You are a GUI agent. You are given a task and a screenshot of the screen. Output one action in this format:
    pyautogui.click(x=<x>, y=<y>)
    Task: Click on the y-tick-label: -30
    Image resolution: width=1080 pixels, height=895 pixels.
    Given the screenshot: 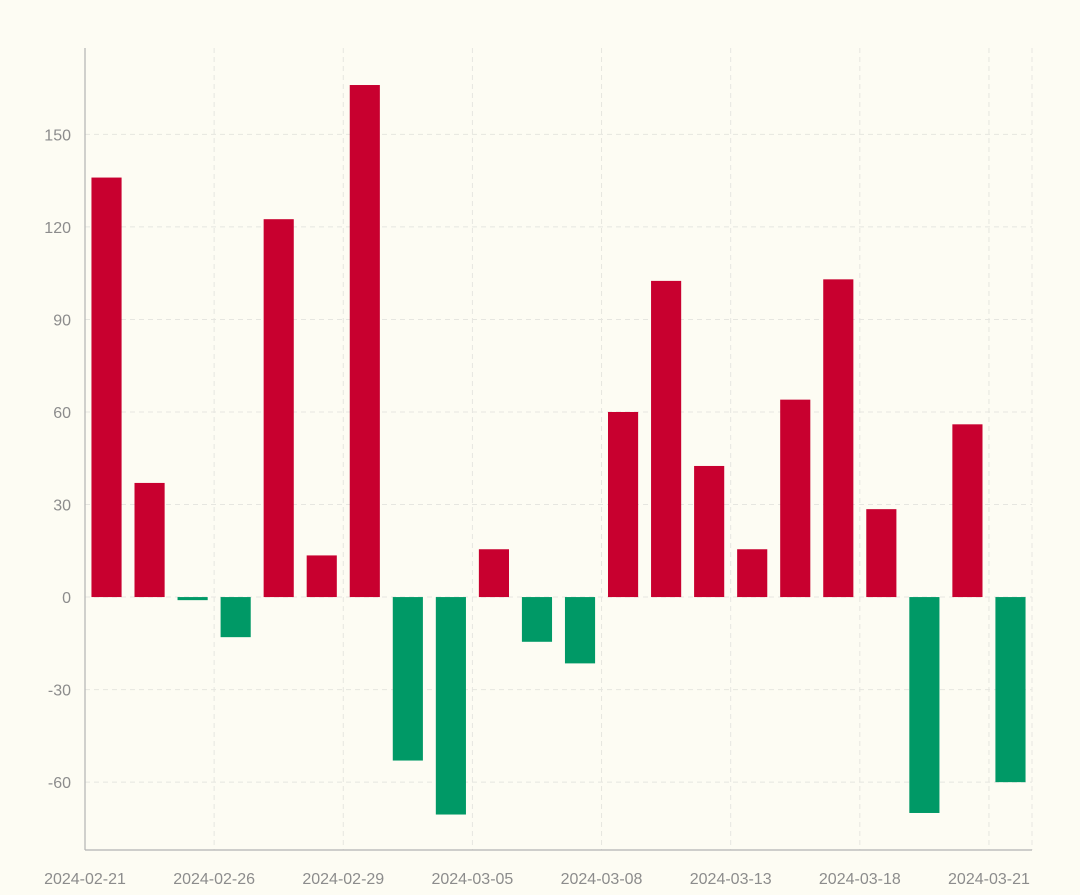 What is the action you would take?
    pyautogui.click(x=59, y=691)
    